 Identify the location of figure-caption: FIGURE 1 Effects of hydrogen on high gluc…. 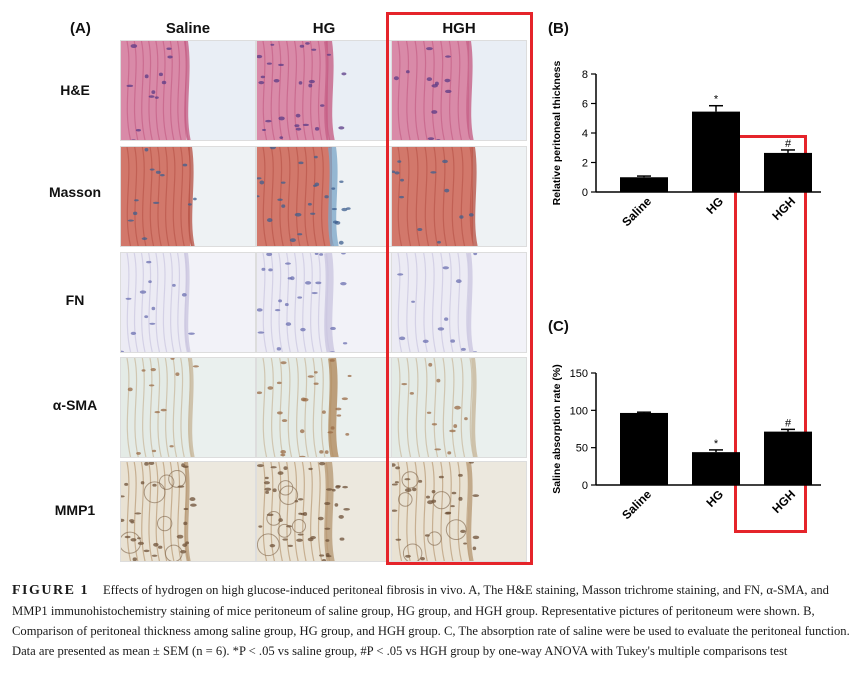
(434, 620).